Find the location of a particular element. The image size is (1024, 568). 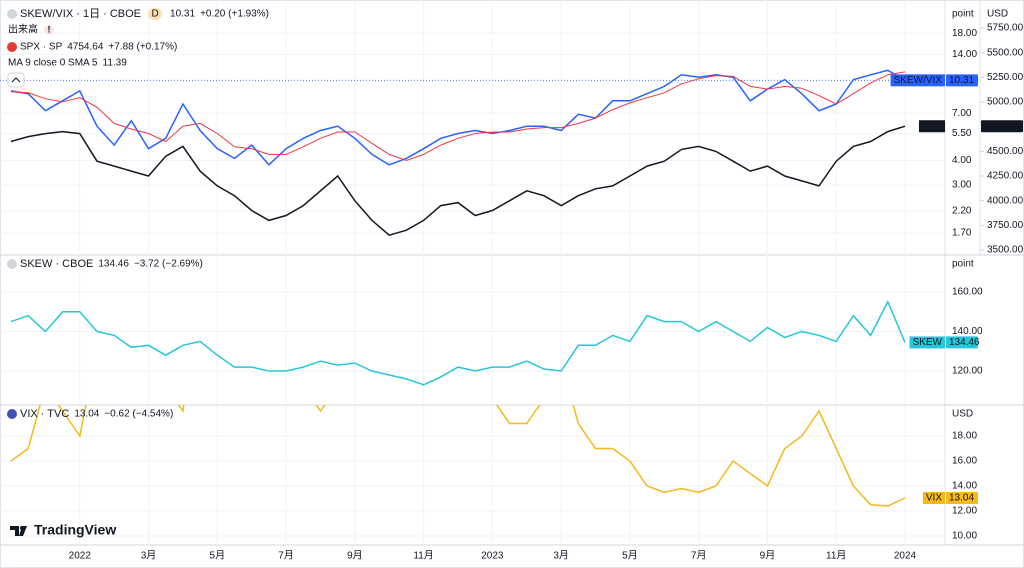

y2-tick-label: 3500.00 is located at coordinates (1005, 250).